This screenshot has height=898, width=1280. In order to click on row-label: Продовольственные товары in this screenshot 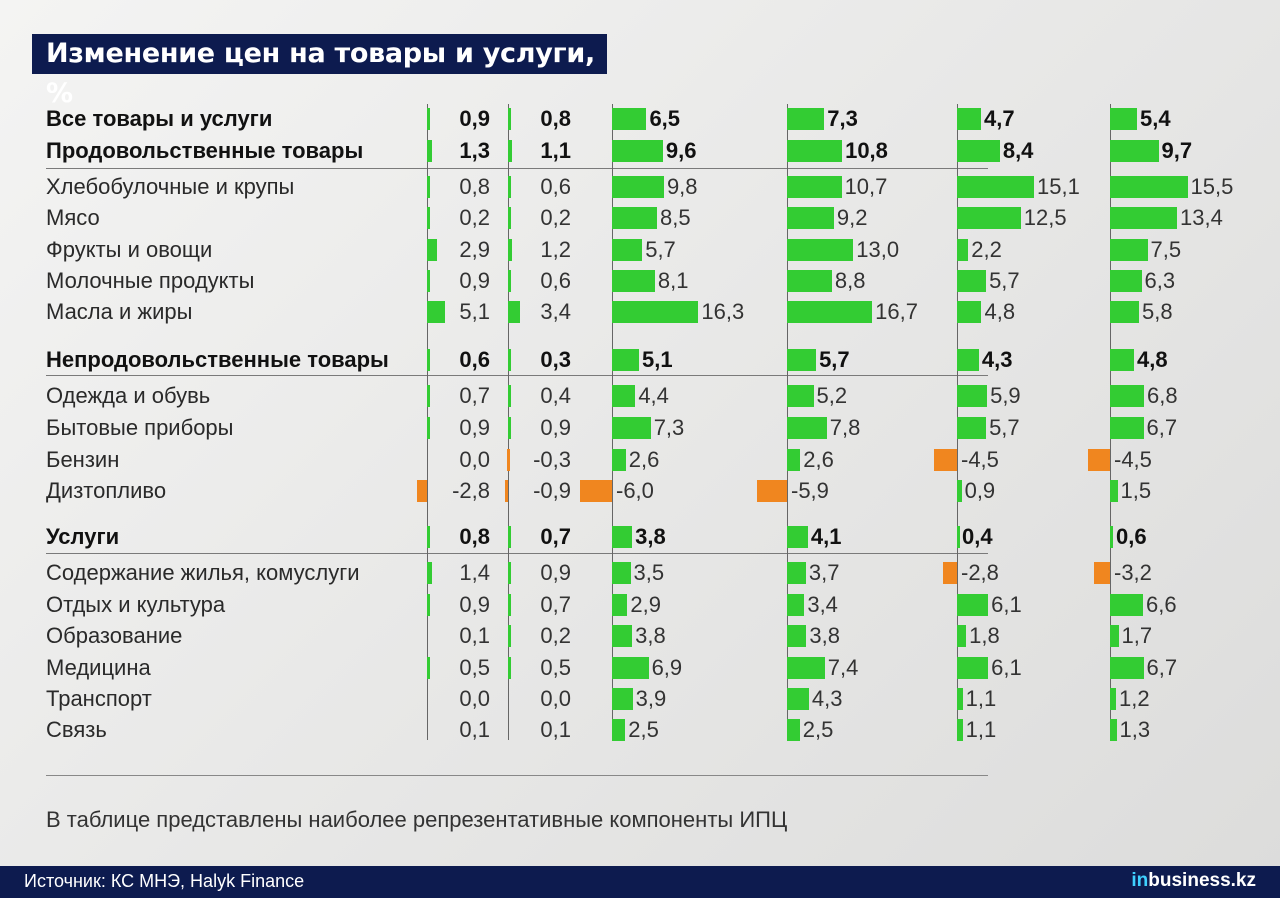, I will do `click(205, 150)`.